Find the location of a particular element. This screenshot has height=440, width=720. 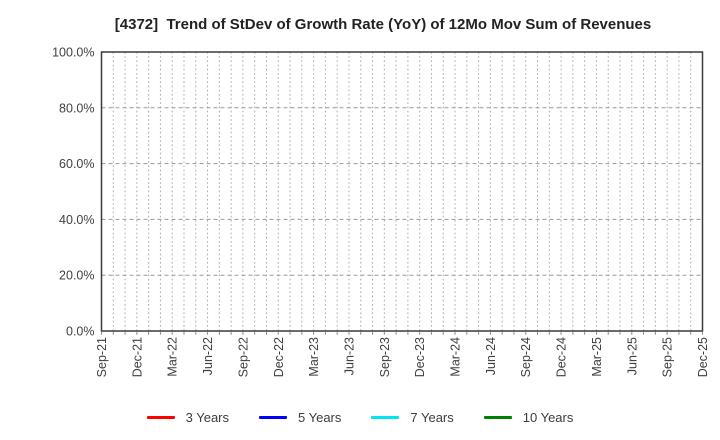

x-tick-label: Sep-24 is located at coordinates (526, 357).